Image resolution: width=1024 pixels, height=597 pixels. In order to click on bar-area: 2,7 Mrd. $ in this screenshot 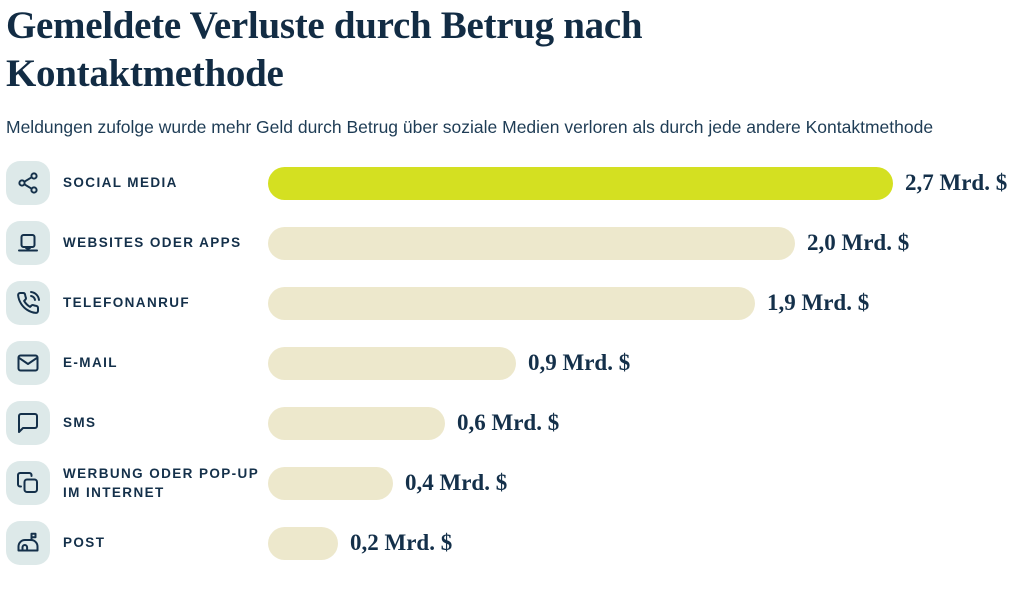, I will do `click(643, 183)`.